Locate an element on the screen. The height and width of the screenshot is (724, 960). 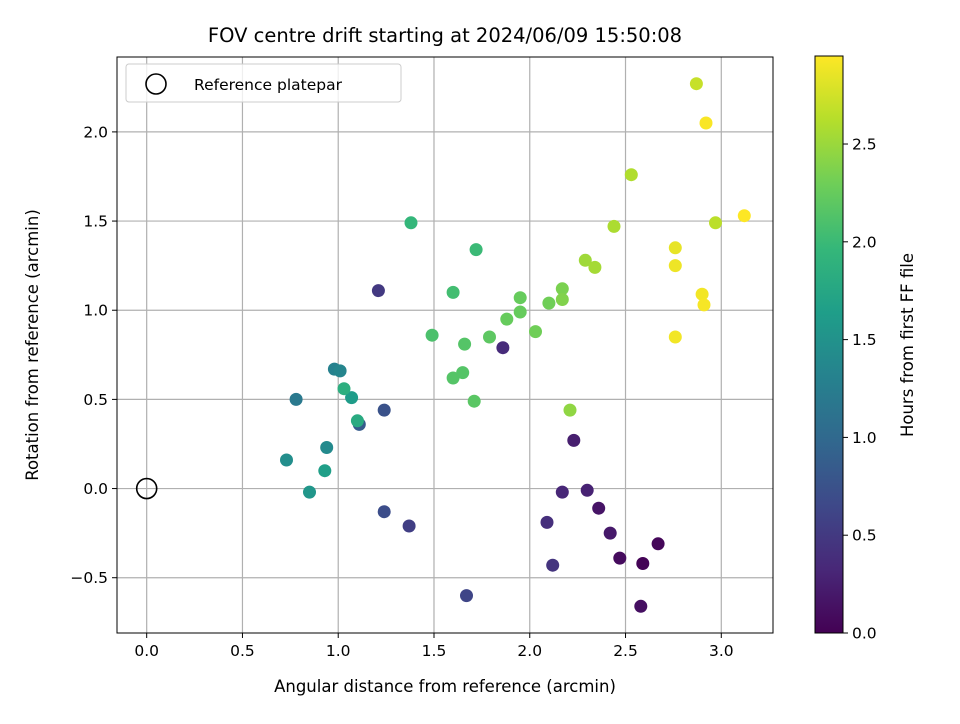
legend-box is located at coordinates (263, 83).